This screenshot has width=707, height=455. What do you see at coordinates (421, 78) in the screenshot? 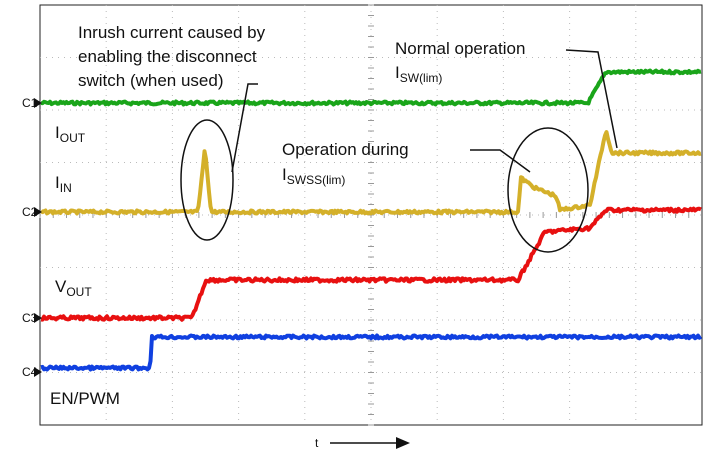
I see `subscript: SW(lim)` at bounding box center [421, 78].